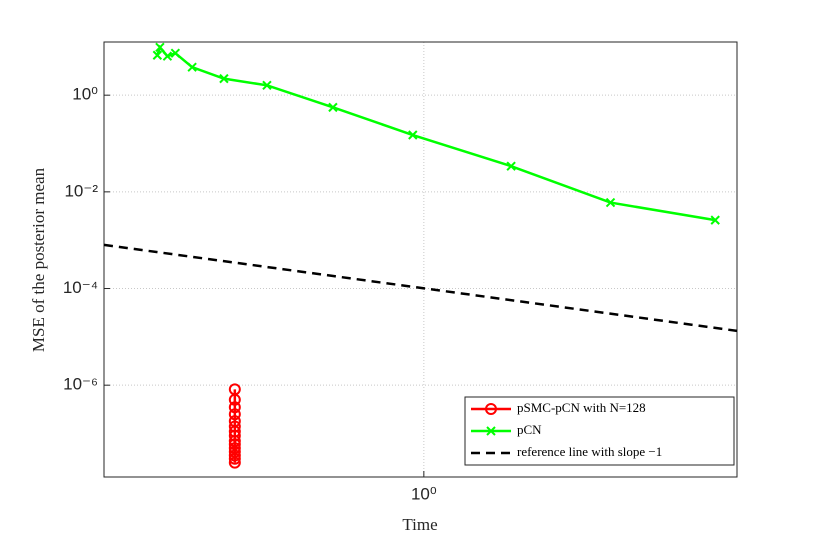  I want to click on y-tick-label: 10⁻⁴, so click(80, 287).